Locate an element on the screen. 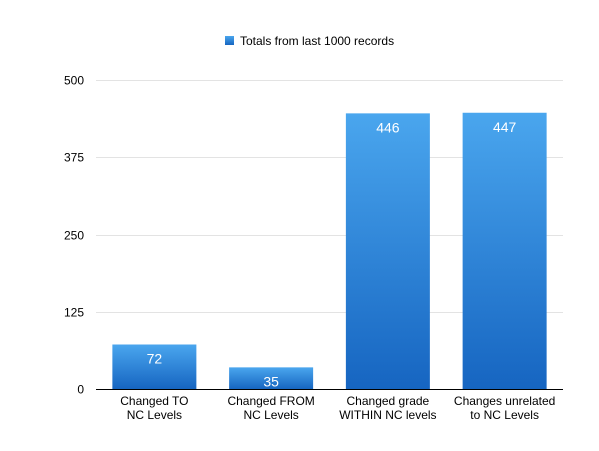  legend: Totals from last 1000 records is located at coordinates (309, 41).